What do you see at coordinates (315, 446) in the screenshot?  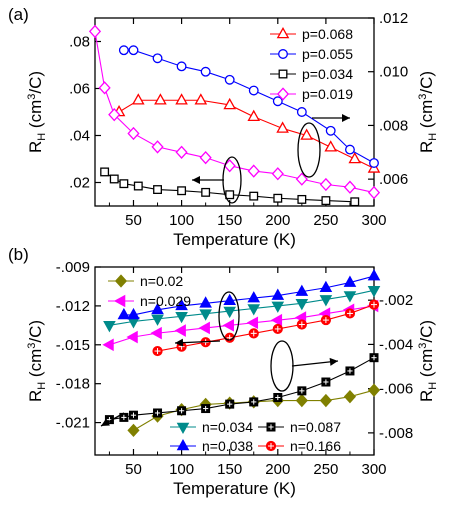 I see `panel-1-legend-label: n=0.166` at bounding box center [315, 446].